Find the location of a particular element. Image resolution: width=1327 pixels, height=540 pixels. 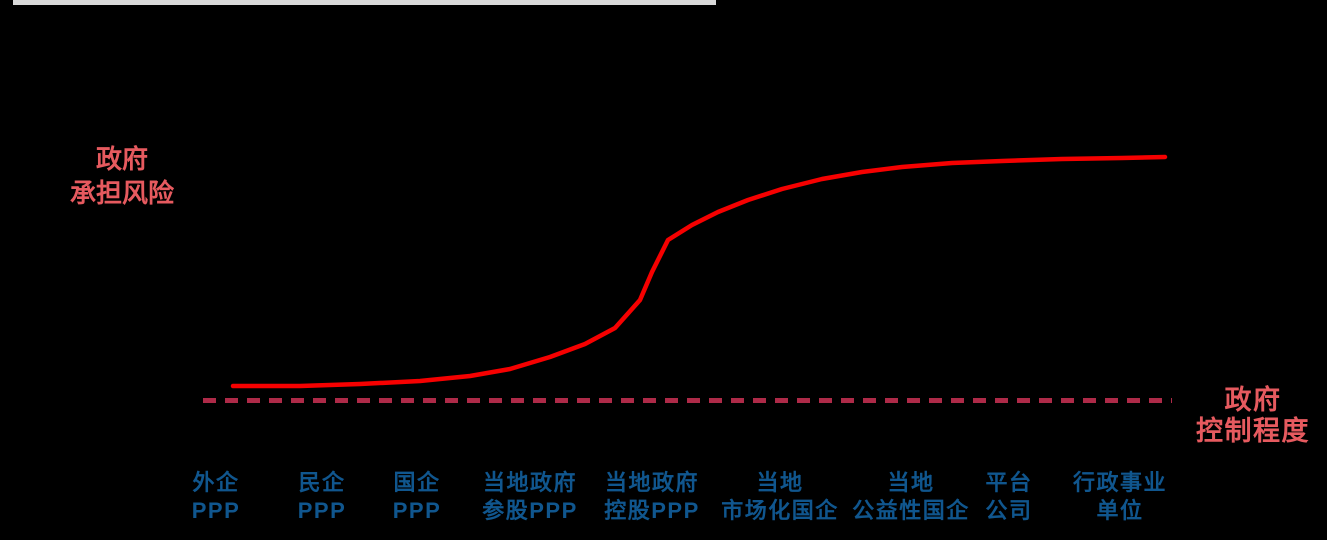

y-axis-label-line1: 政府 is located at coordinates (121, 159).